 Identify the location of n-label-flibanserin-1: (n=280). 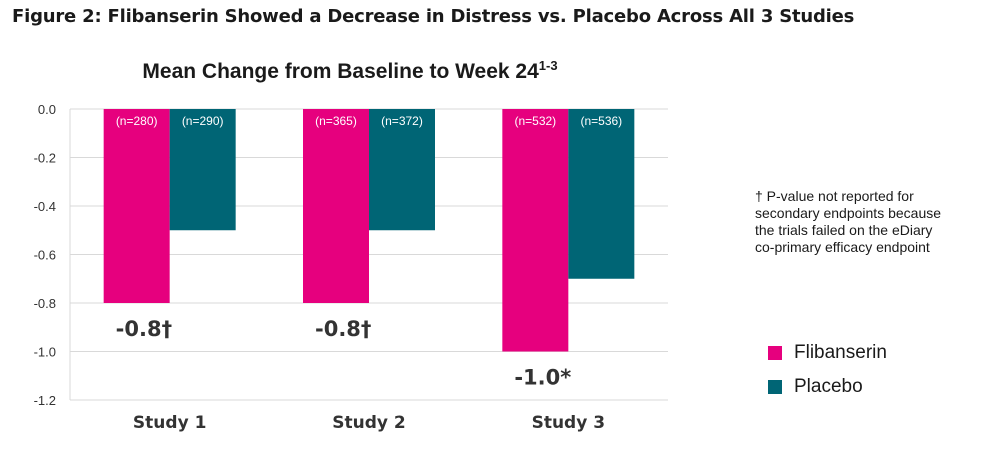
(137, 121).